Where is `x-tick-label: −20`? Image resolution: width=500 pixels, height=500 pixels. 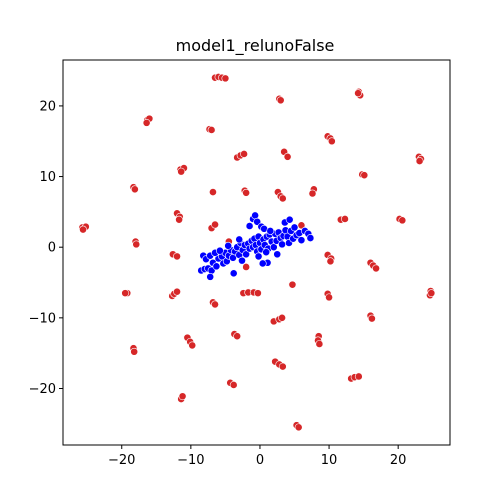
x-tick-label: −20 is located at coordinates (121, 460).